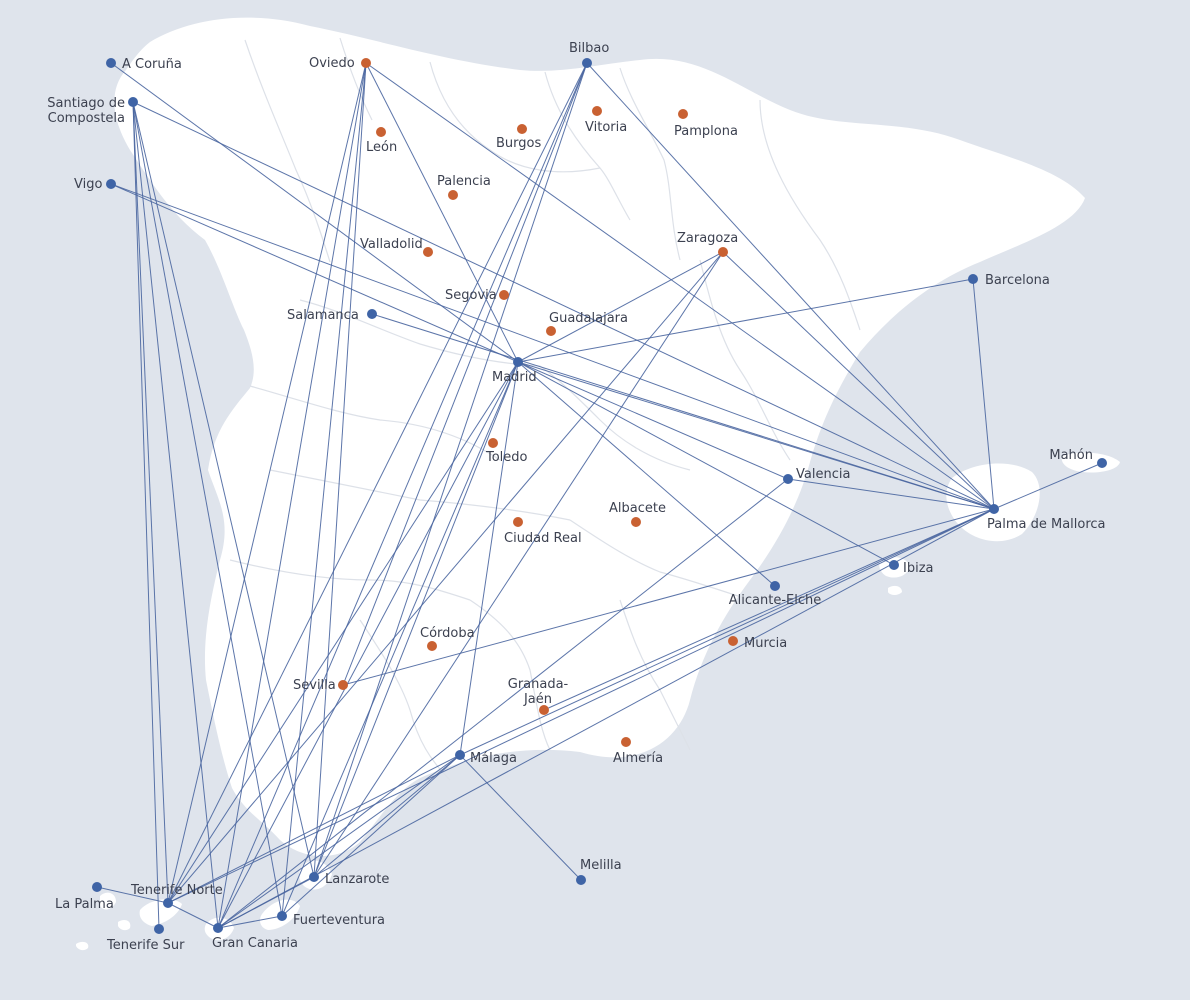  Describe the element at coordinates (518, 362) in the screenshot. I see `city-marker-madrid` at that location.